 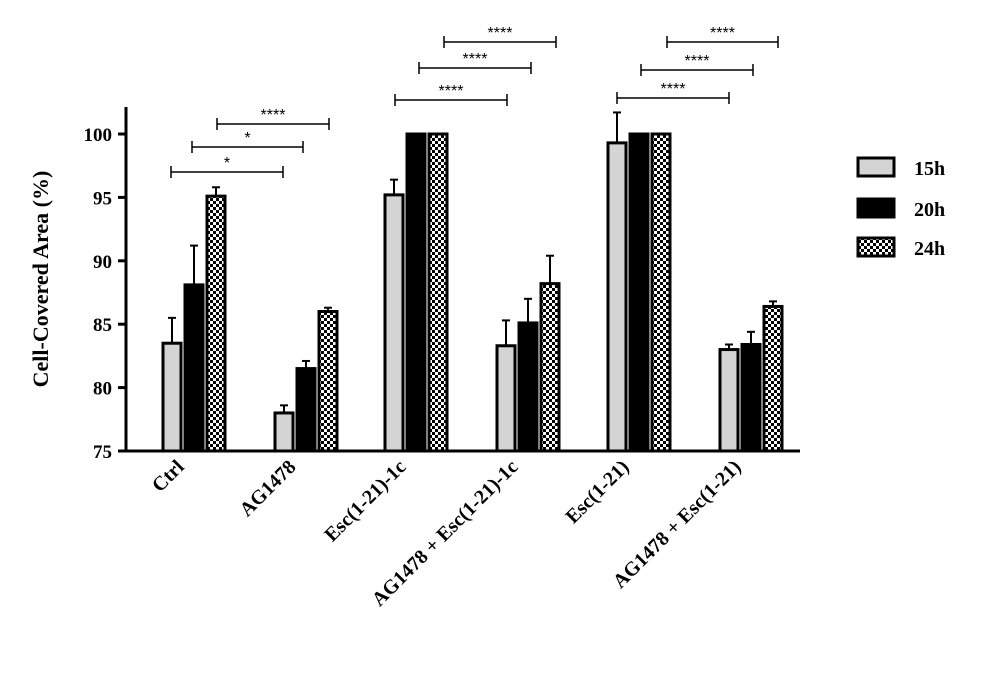 What do you see at coordinates (267, 488) in the screenshot?
I see `x-tick-label: AG1478` at bounding box center [267, 488].